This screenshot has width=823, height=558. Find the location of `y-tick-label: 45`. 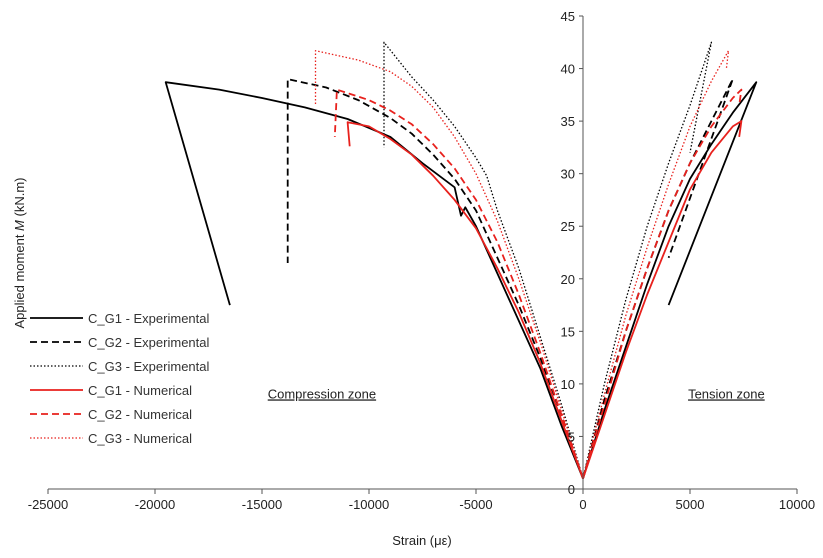

y-tick-label: 45 is located at coordinates (568, 16).